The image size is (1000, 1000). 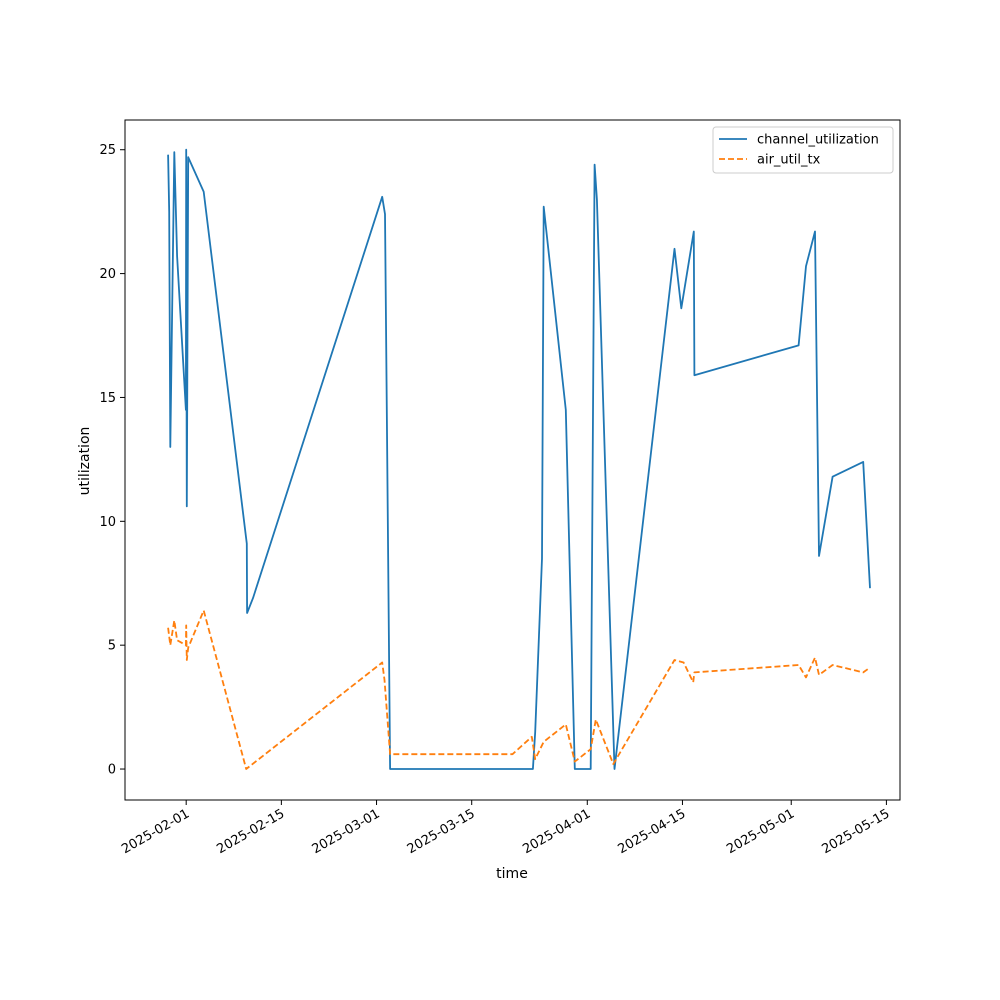 What do you see at coordinates (855, 831) in the screenshot?
I see `x-tick-label: 2025-05-15` at bounding box center [855, 831].